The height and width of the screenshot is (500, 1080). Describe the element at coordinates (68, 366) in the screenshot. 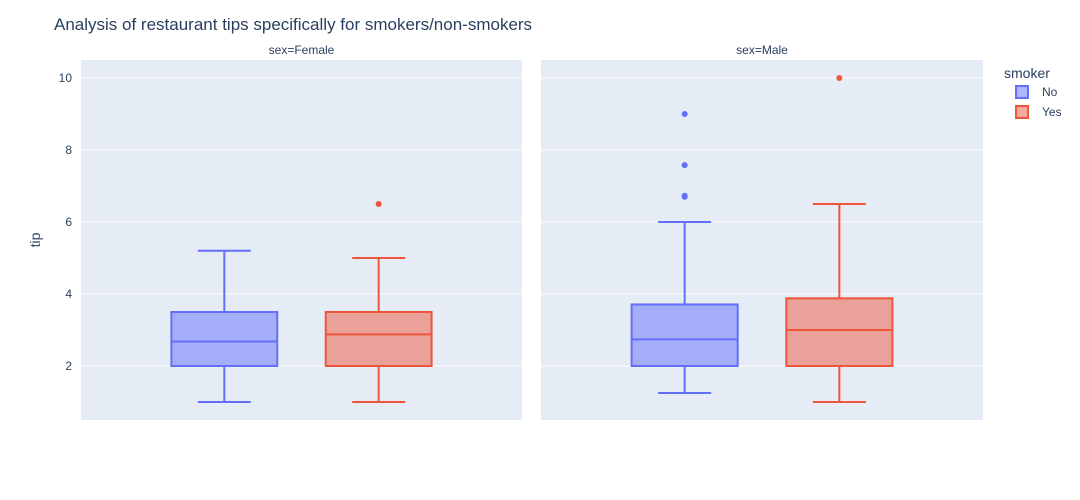

I see `y-tick-label: 2` at that location.